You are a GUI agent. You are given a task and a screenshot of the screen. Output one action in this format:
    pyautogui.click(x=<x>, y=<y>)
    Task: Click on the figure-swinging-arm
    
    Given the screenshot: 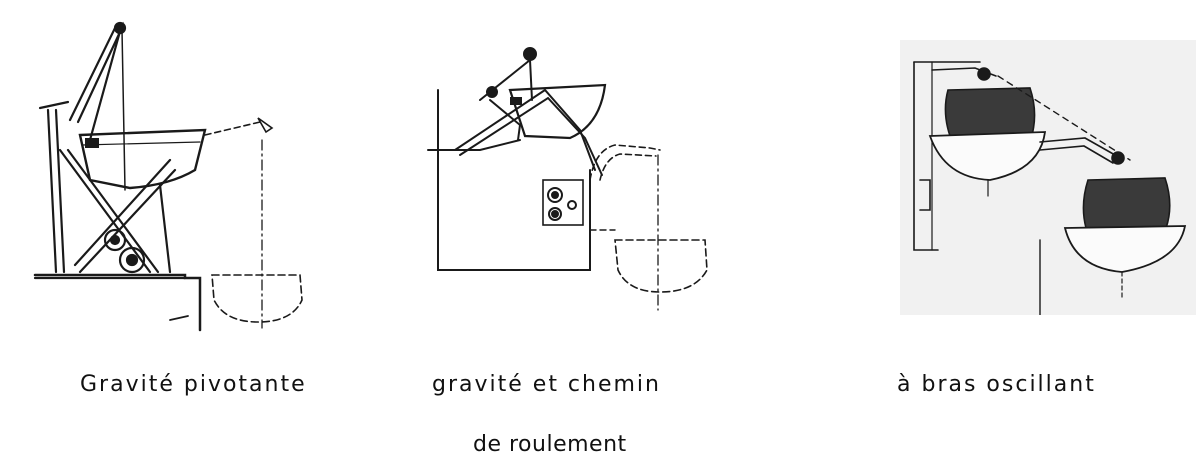 What is the action you would take?
    pyautogui.click(x=1048, y=177)
    